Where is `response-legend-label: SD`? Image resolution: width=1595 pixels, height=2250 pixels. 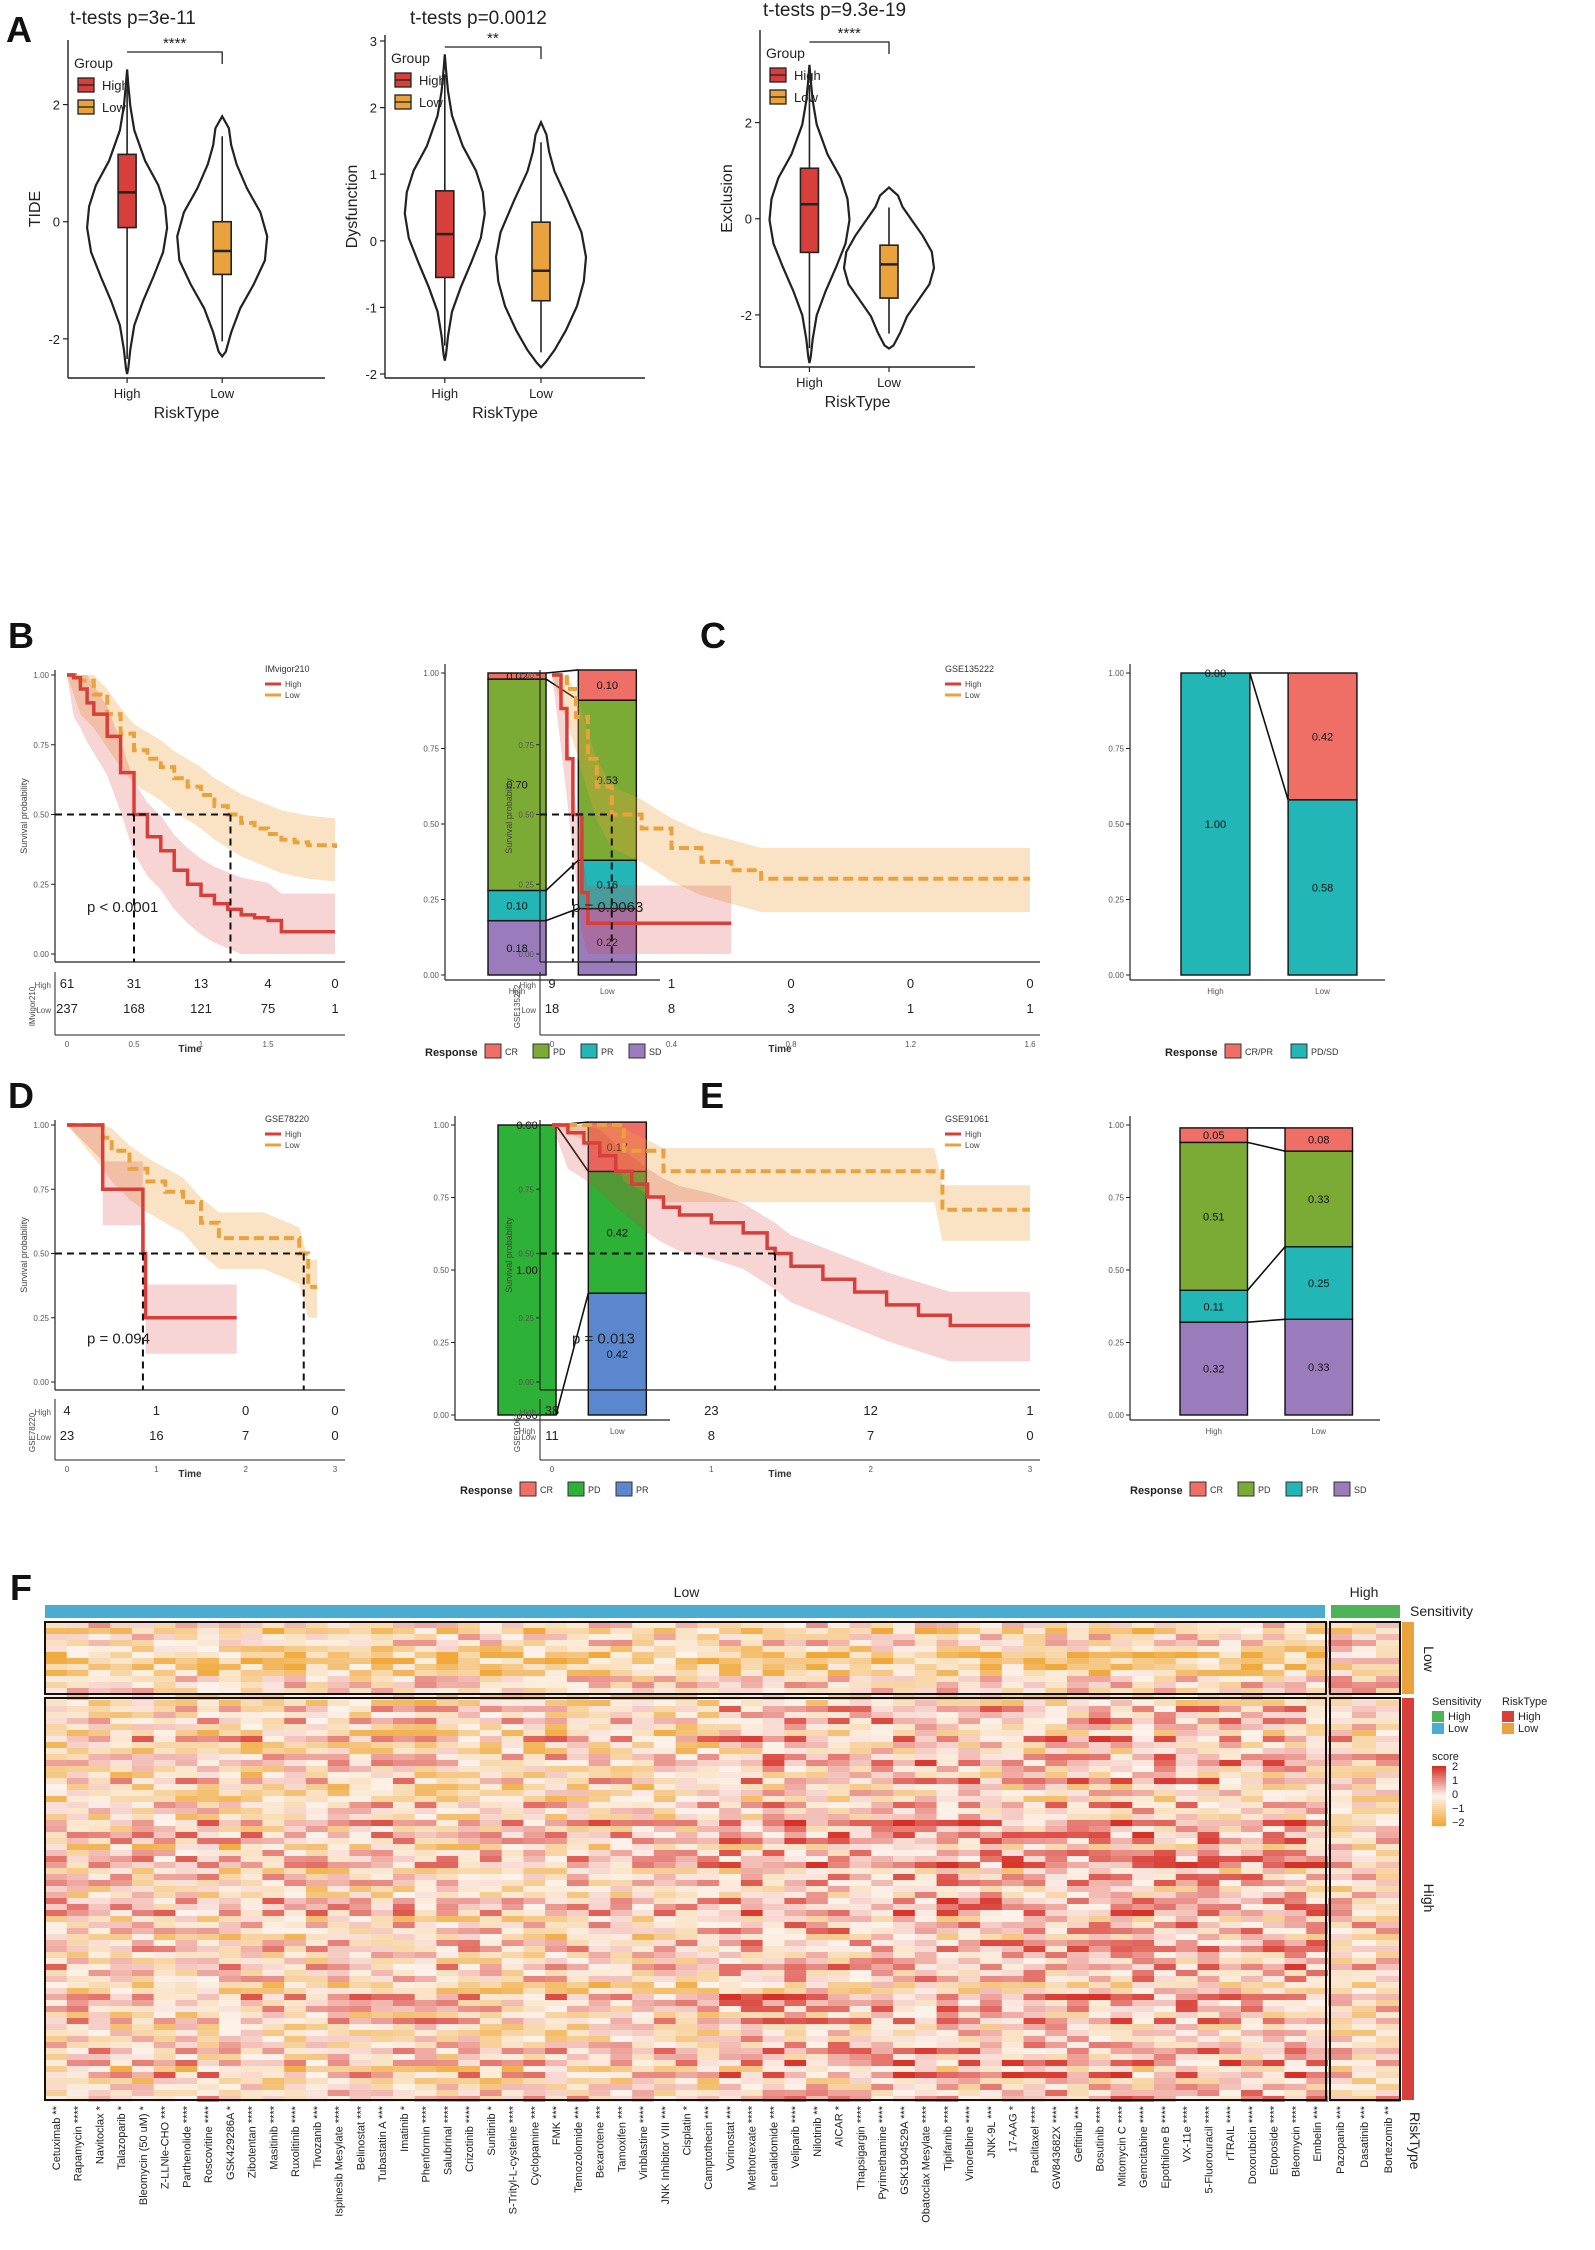
response-legend-label: SD is located at coordinates (655, 1052).